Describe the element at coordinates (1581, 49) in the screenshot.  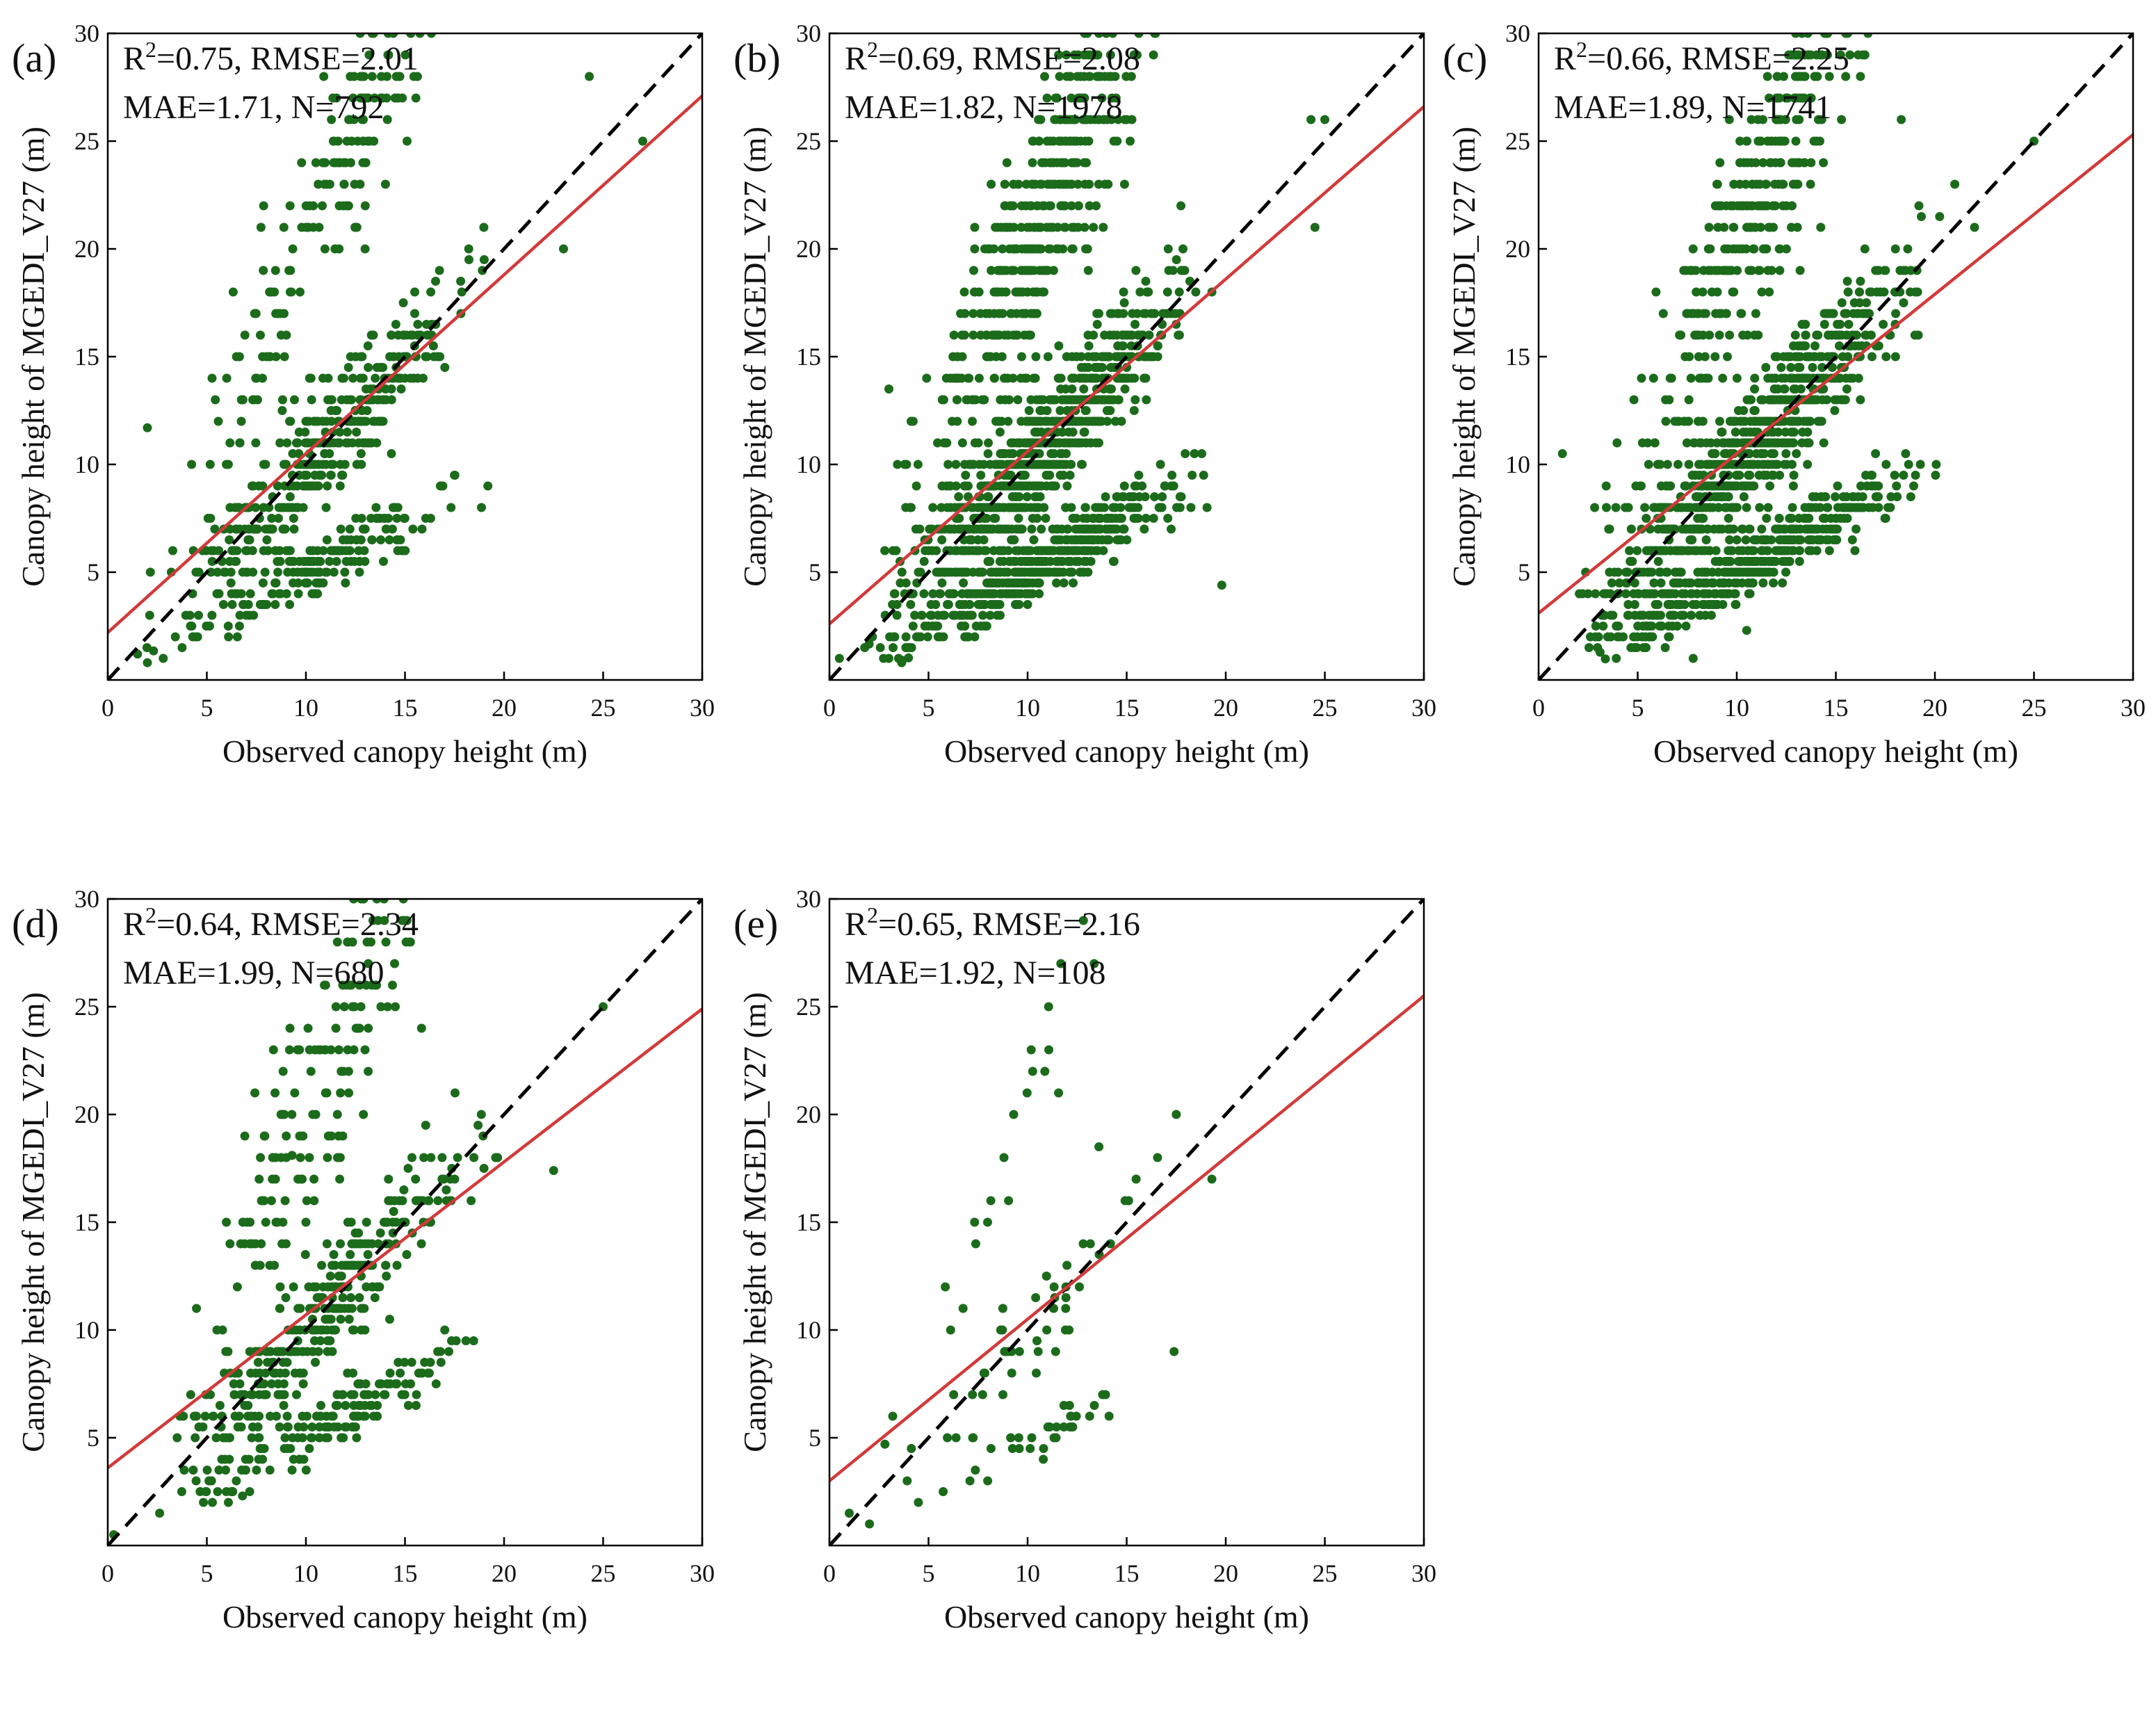
I see `stats-r-superscript: 2` at that location.